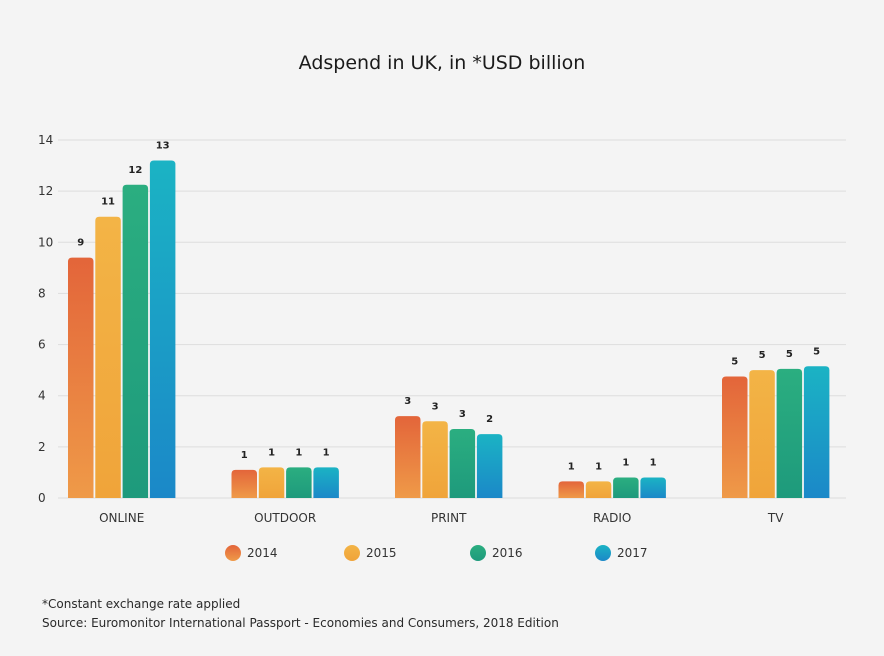  I want to click on y-tick-label: 10, so click(45, 242).